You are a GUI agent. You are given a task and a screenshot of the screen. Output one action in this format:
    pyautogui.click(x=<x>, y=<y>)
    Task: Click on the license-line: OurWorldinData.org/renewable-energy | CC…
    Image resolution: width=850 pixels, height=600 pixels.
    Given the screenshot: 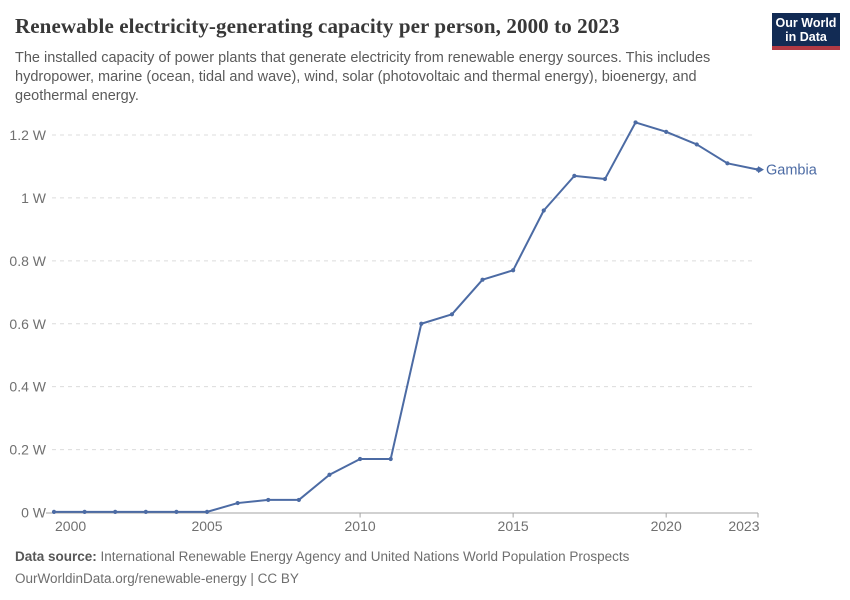 What is the action you would take?
    pyautogui.click(x=157, y=578)
    